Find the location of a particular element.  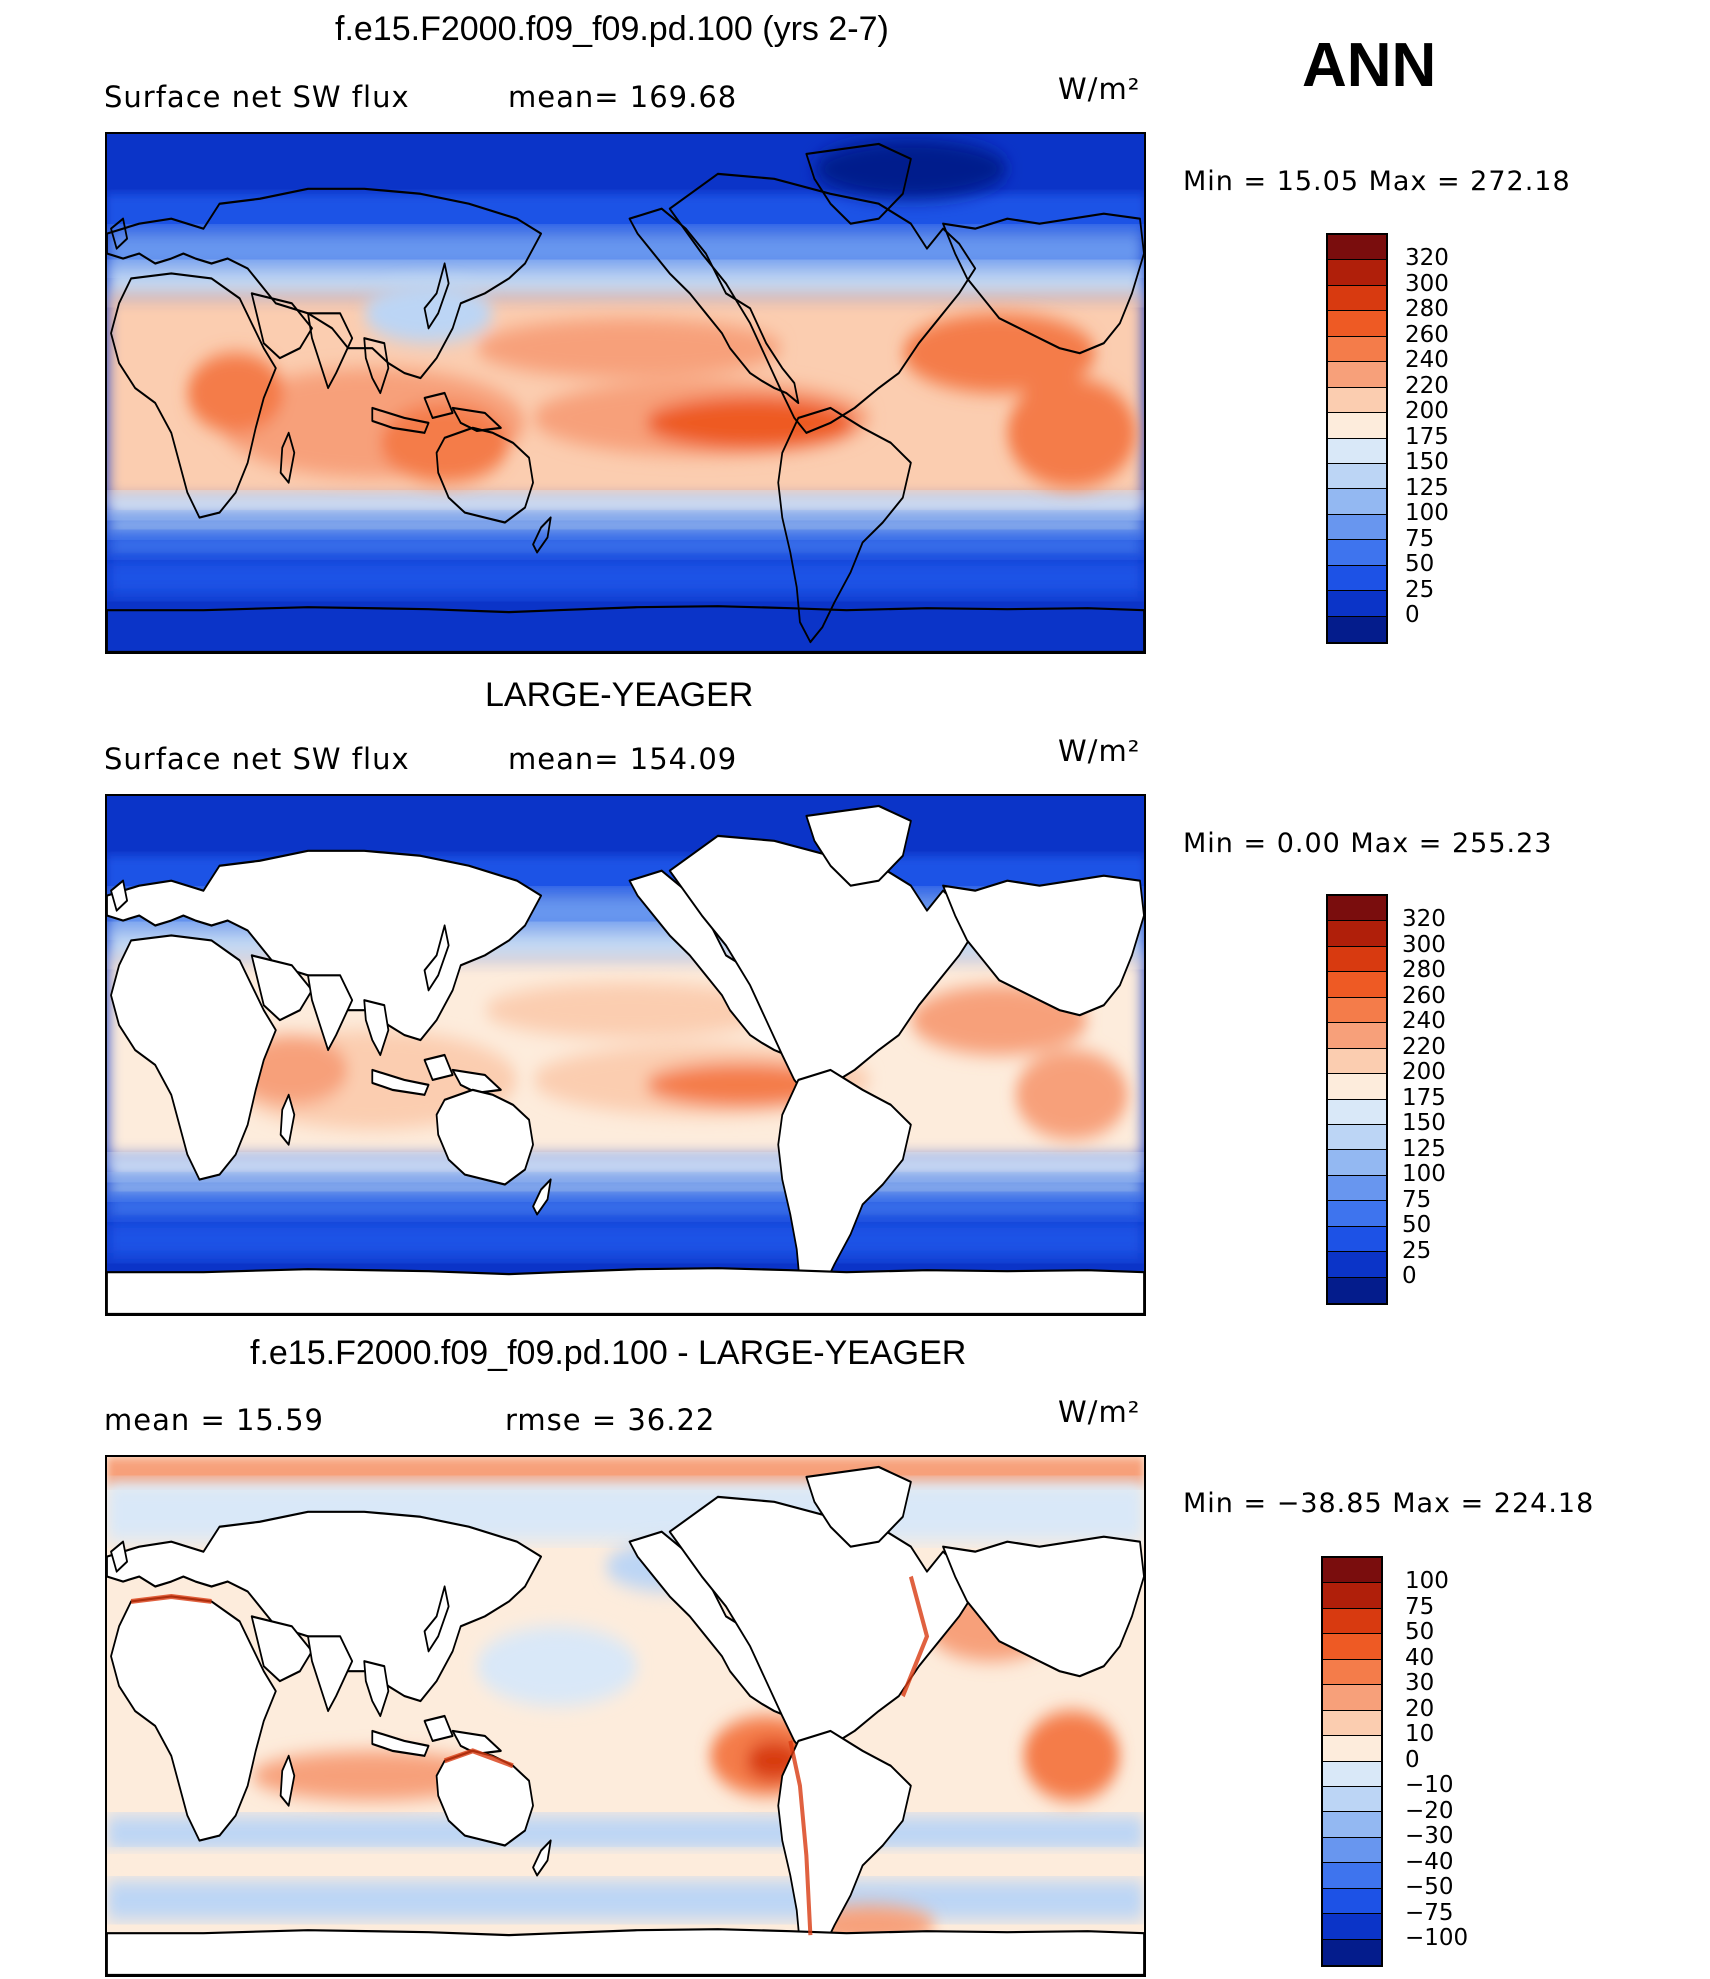

colorbar-tick-label: −10 is located at coordinates (1429, 1785).